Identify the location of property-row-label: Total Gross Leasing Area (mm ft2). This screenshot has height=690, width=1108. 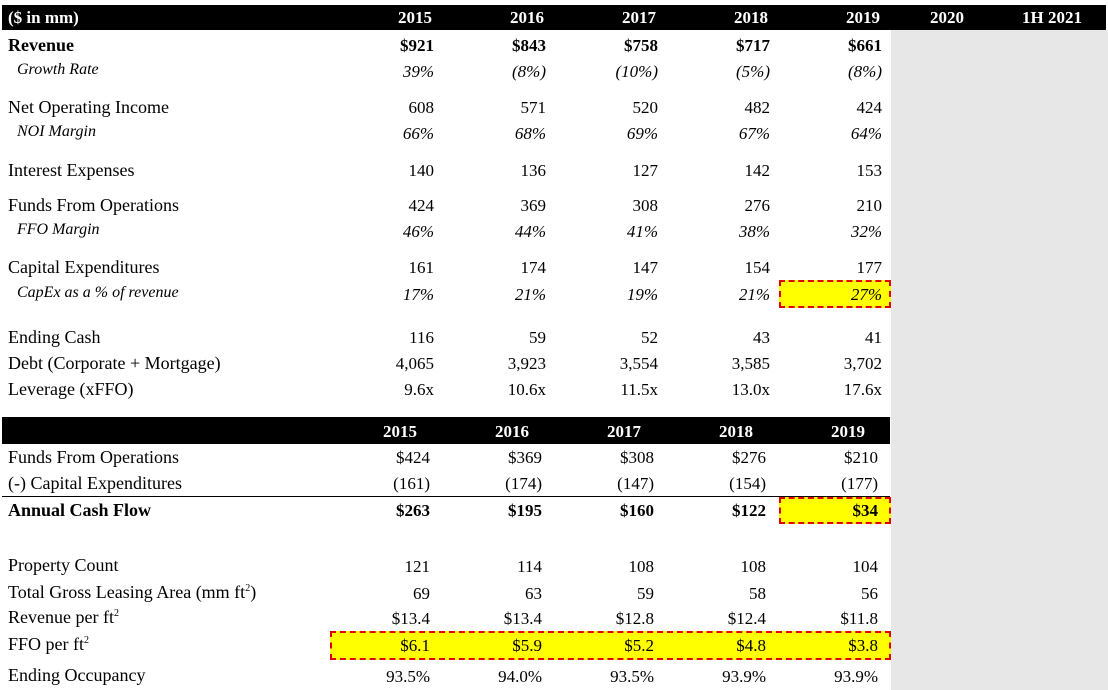
(132, 592).